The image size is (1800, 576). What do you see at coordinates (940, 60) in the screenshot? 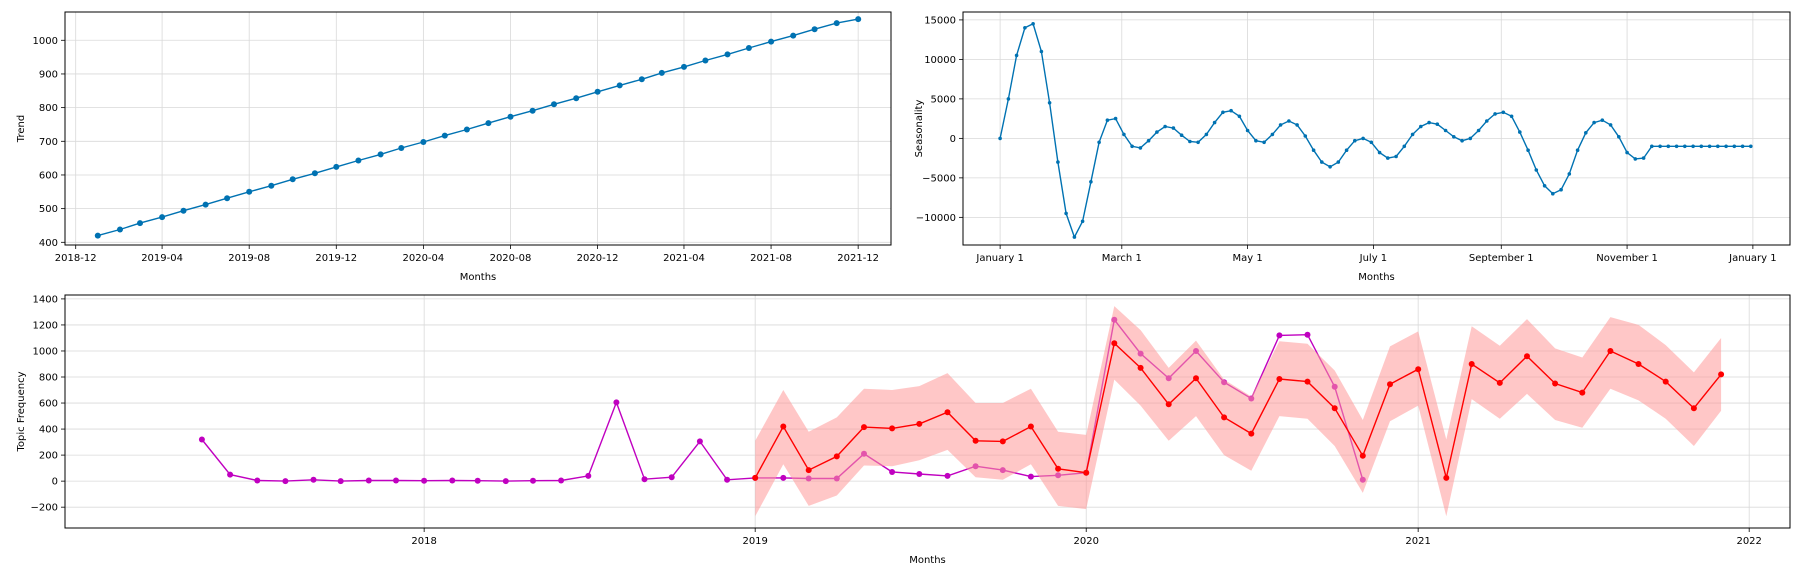
I see `y-tick-label: 10000` at bounding box center [940, 60].